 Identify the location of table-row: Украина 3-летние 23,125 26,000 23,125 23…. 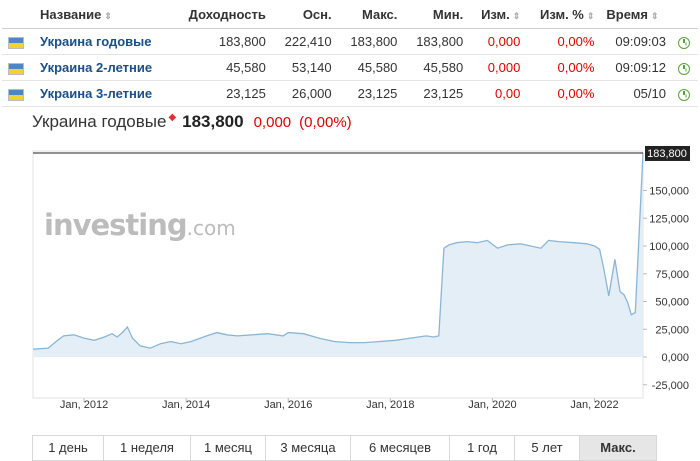
(350, 93).